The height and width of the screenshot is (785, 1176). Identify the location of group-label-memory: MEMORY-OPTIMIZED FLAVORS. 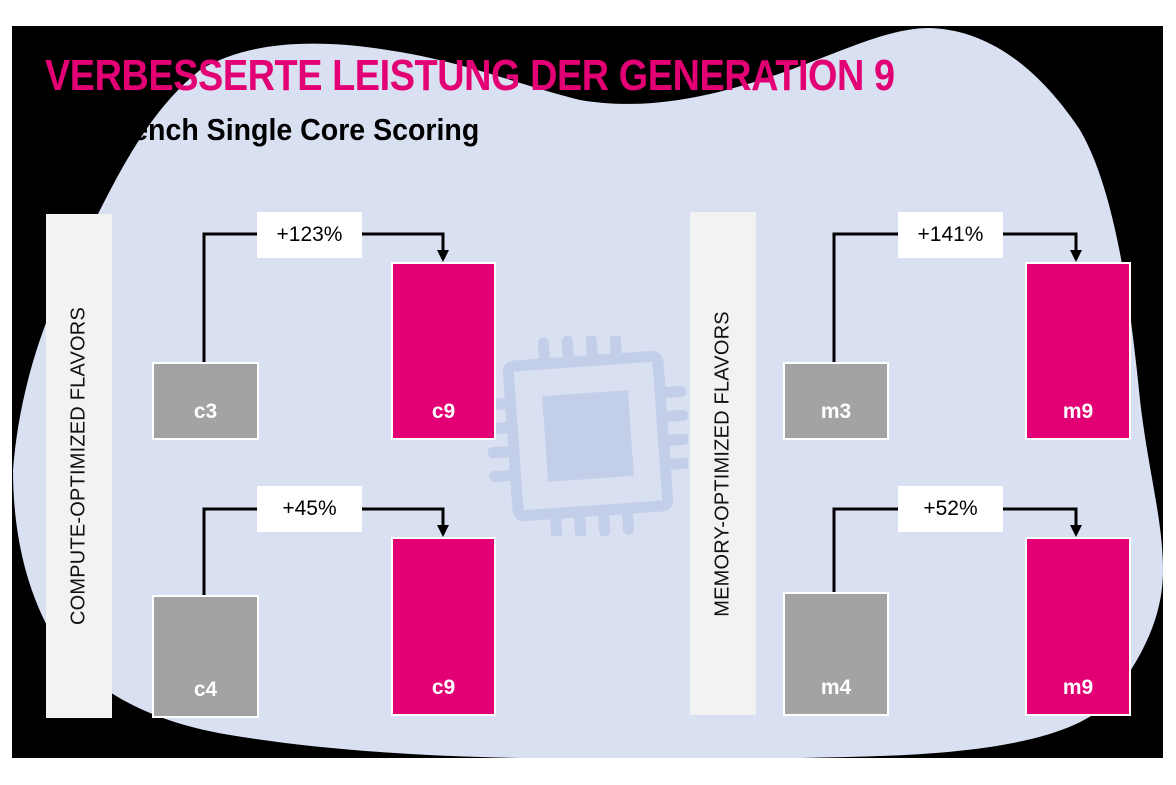
(723, 463).